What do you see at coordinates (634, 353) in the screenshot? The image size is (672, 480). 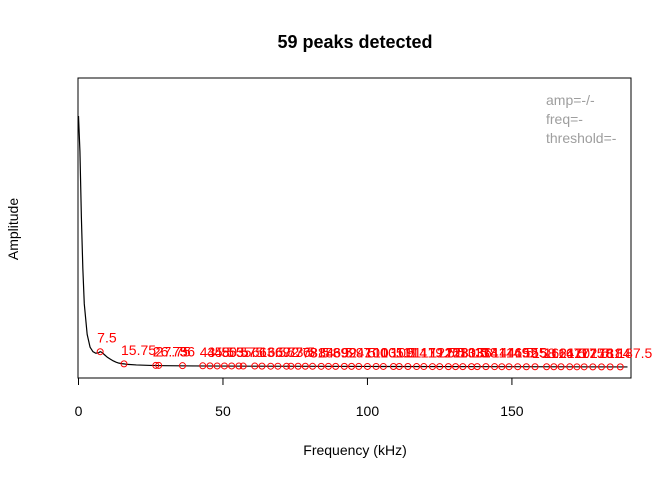 I see `peak-label: 187.5` at bounding box center [634, 353].